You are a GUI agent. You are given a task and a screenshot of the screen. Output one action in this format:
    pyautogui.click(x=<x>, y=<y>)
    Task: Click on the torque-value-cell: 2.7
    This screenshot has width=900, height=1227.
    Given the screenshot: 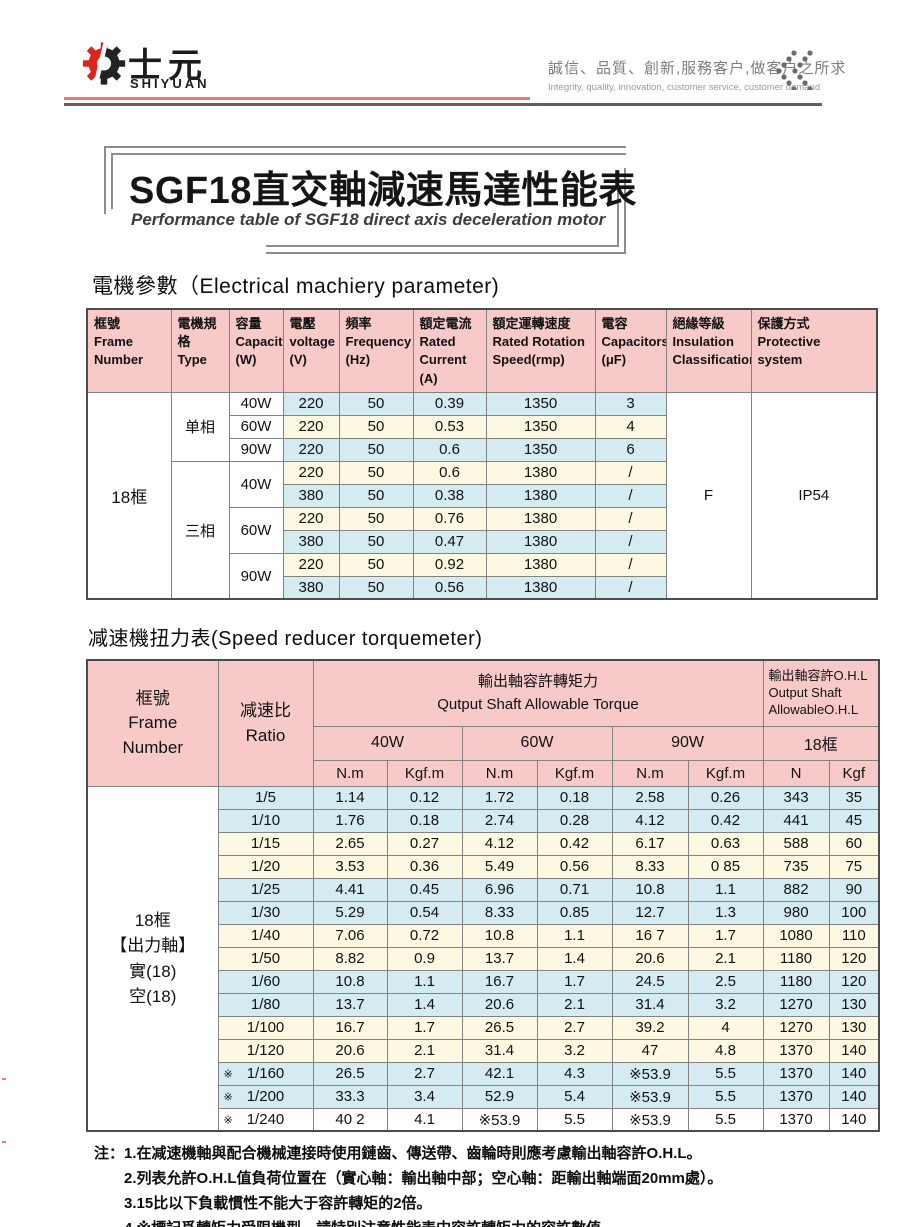 What is the action you would take?
    pyautogui.click(x=574, y=1027)
    